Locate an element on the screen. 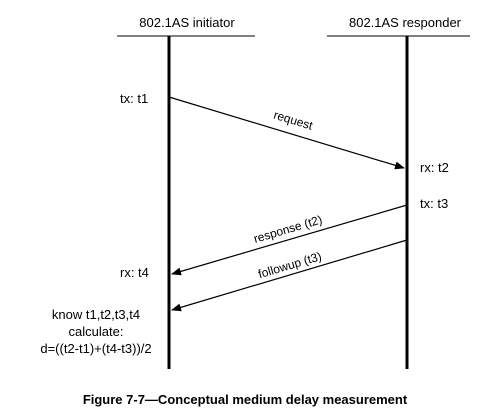 This screenshot has height=419, width=490. note-line-3: d=((t2-t1)+(t4-t3))/2 is located at coordinates (95, 348).